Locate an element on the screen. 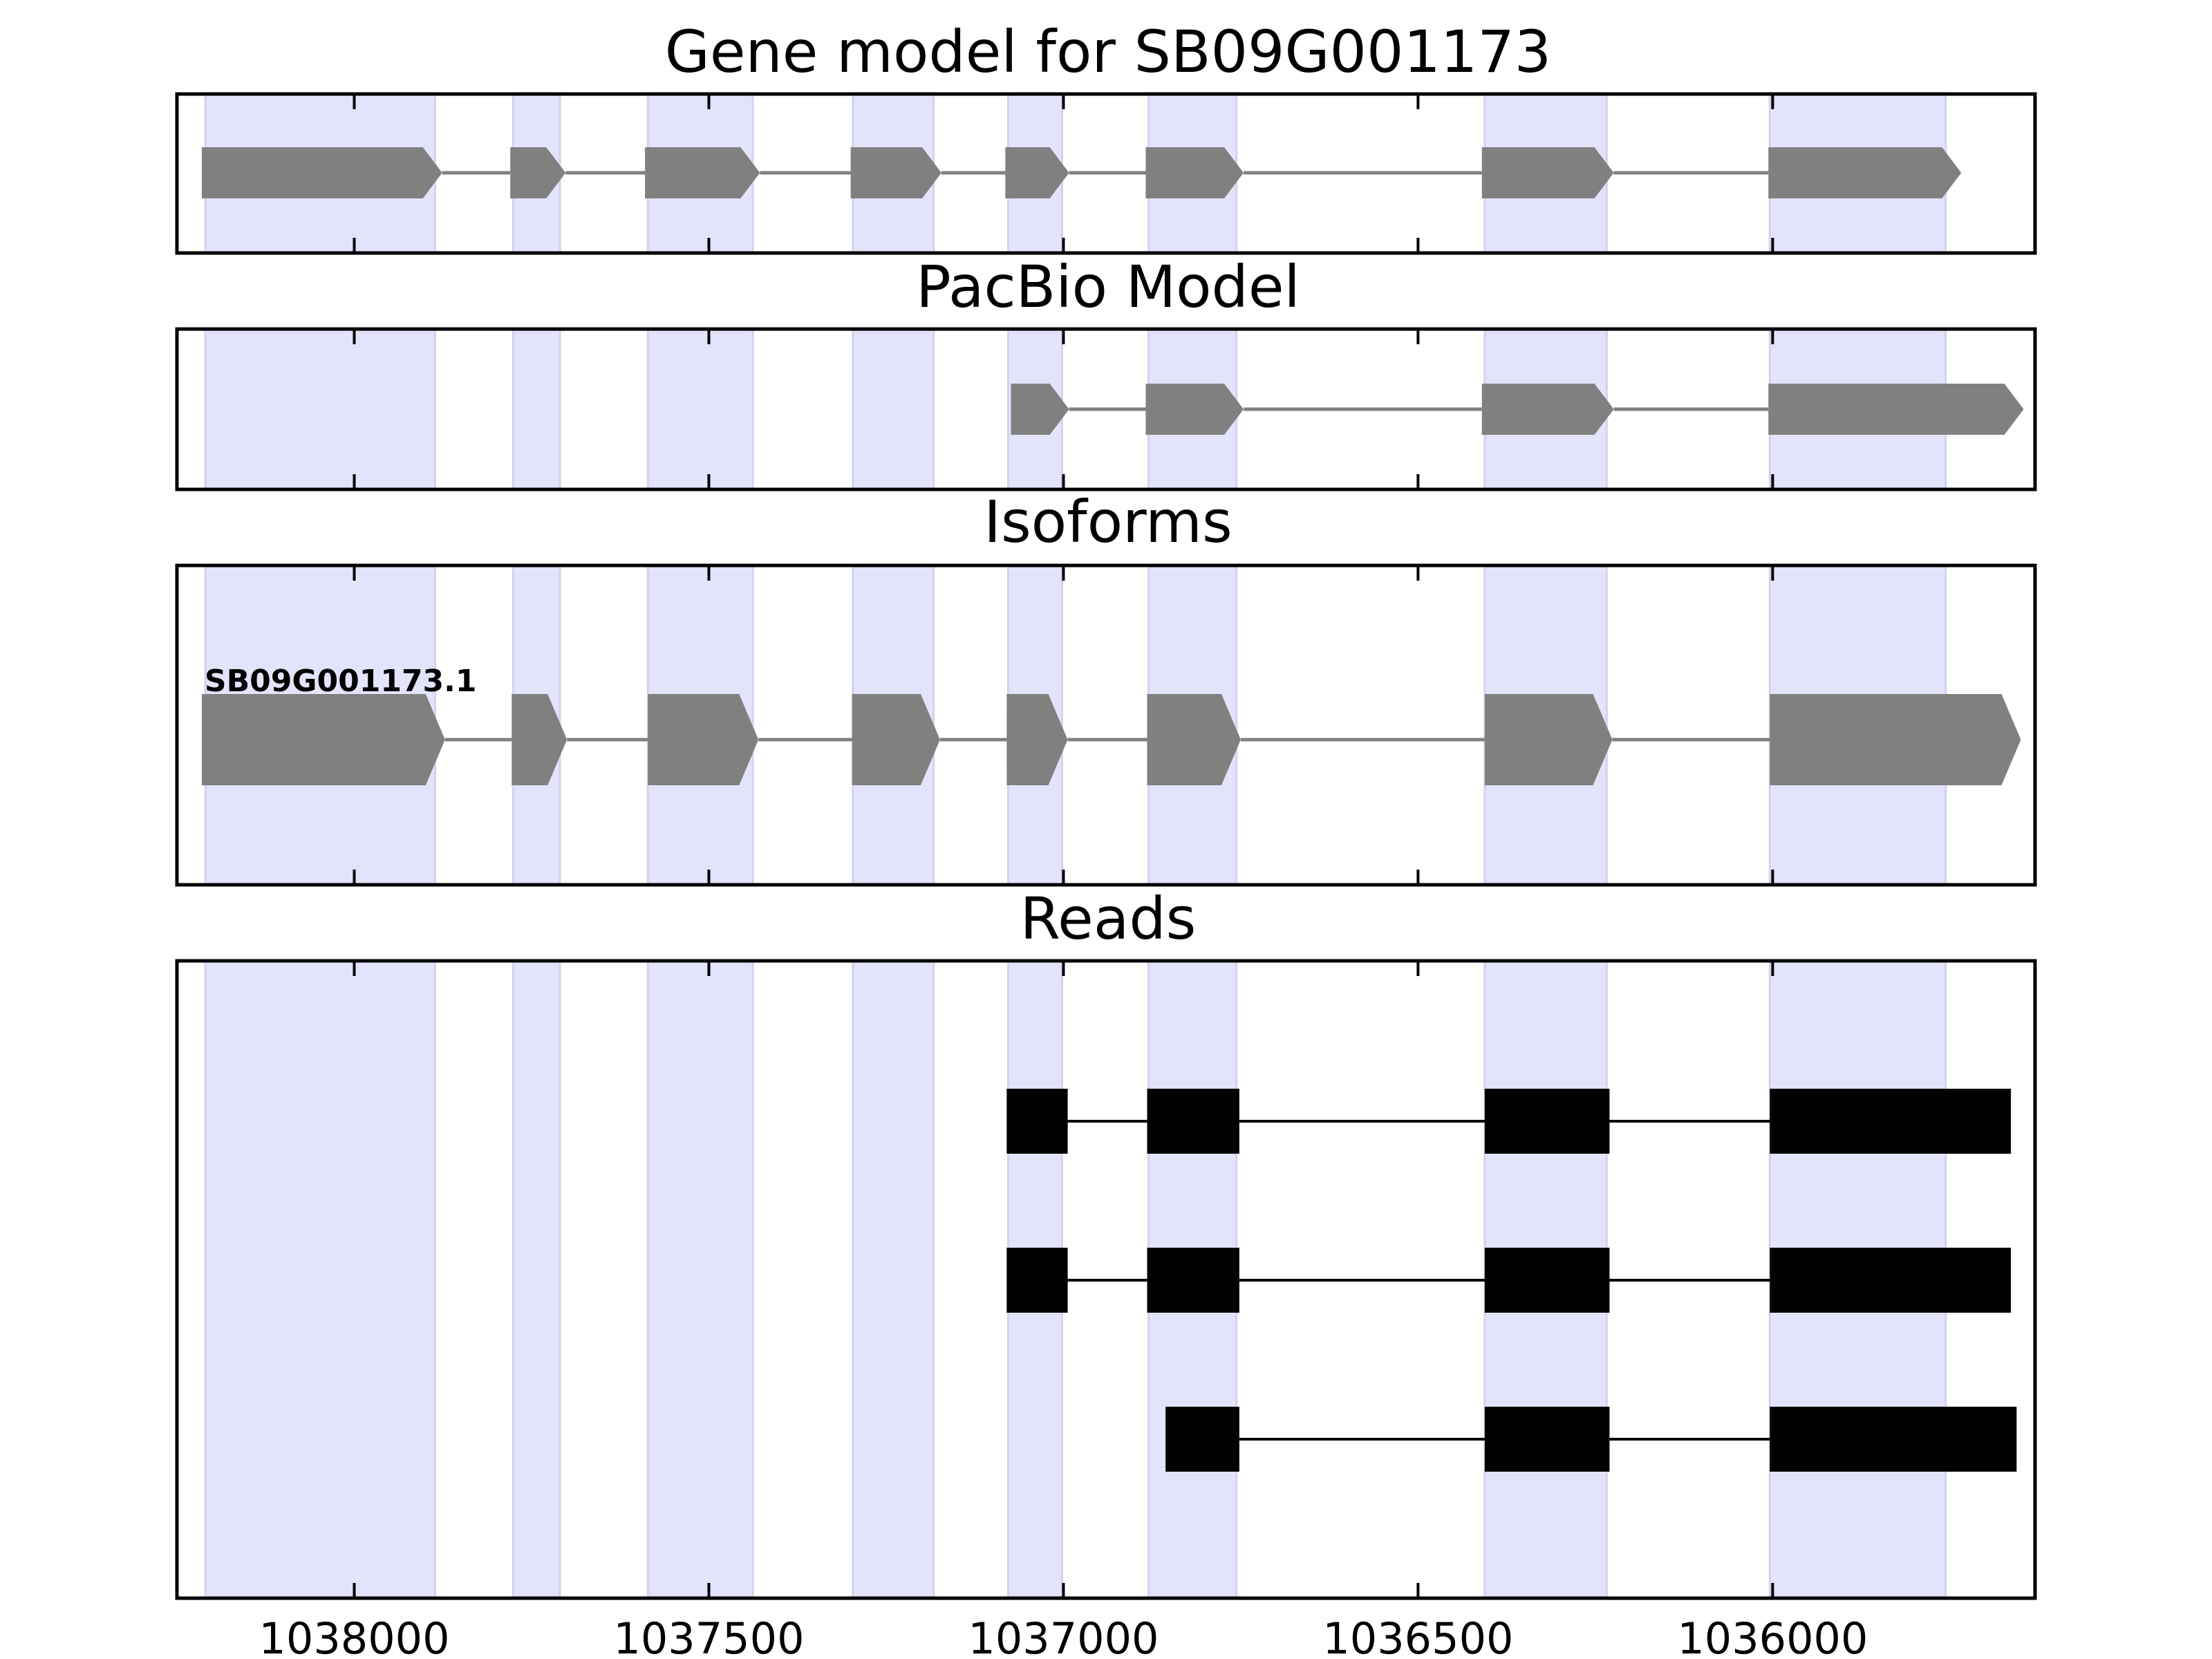 Image resolution: width=2212 pixels, height=1659 pixels. isoform-label: SB09G001173.1 is located at coordinates (341, 681).